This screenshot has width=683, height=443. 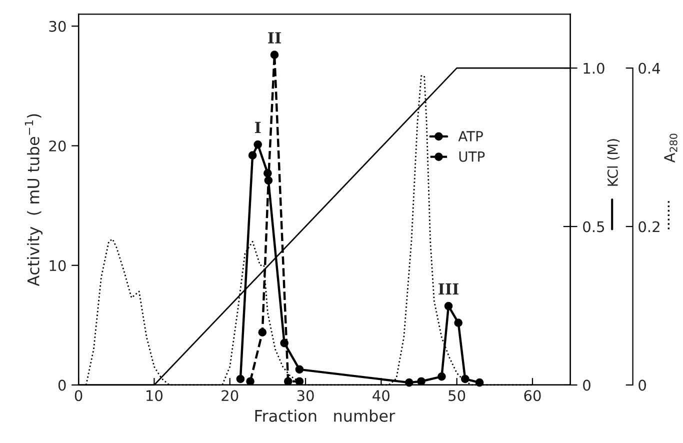 What do you see at coordinates (325, 416) in the screenshot?
I see `x-axis-title: Fraction number` at bounding box center [325, 416].